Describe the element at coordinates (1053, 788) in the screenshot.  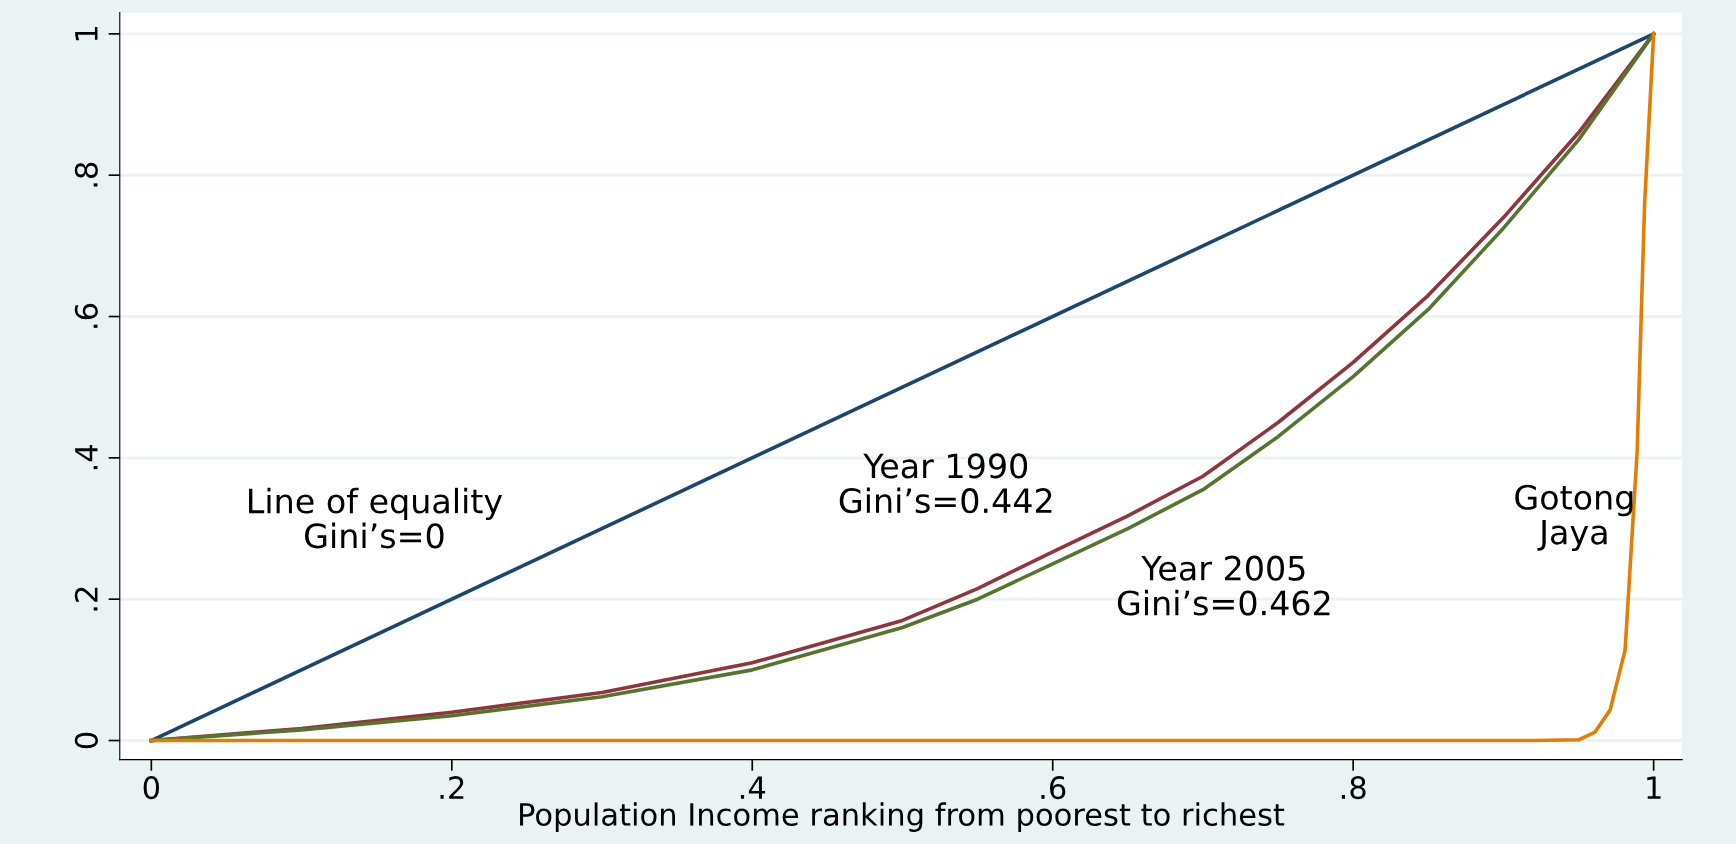
I see `x-tick-label: .6` at that location.